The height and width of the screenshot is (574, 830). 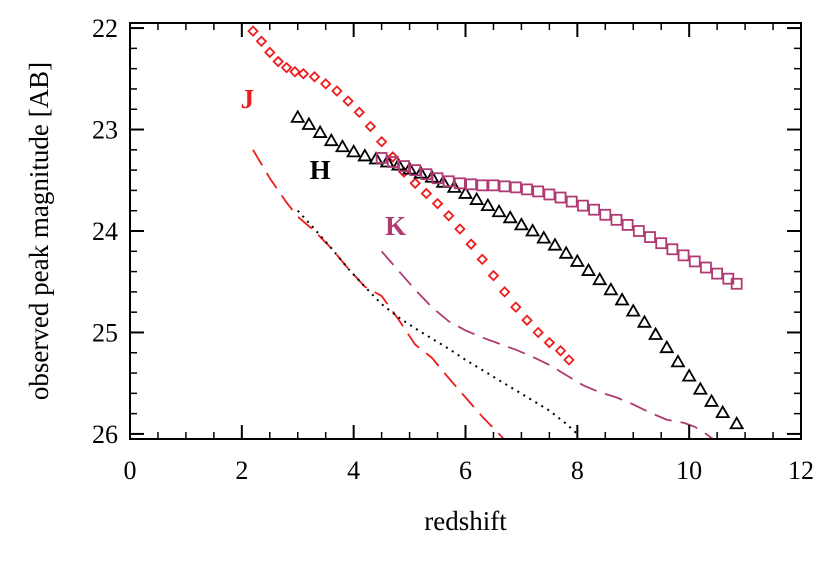 What do you see at coordinates (437, 322) in the screenshot?
I see `model-line-H-dotted` at bounding box center [437, 322].